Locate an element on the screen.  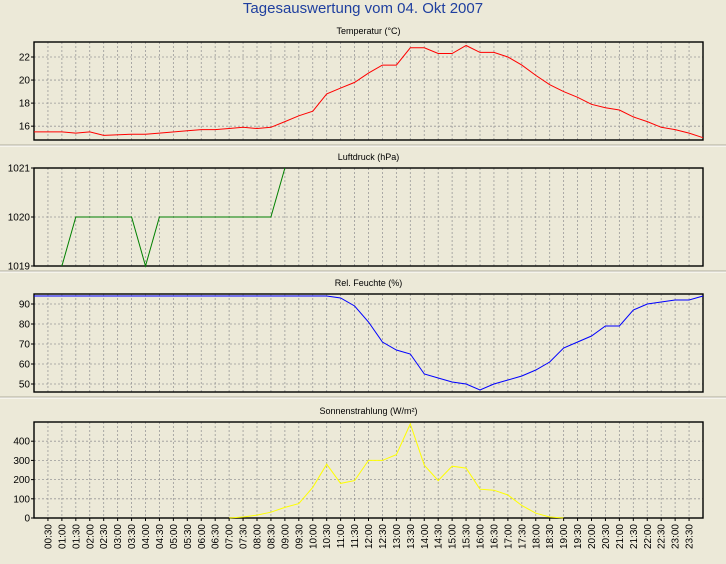
x-tick-label: 10:00 is located at coordinates (313, 536).